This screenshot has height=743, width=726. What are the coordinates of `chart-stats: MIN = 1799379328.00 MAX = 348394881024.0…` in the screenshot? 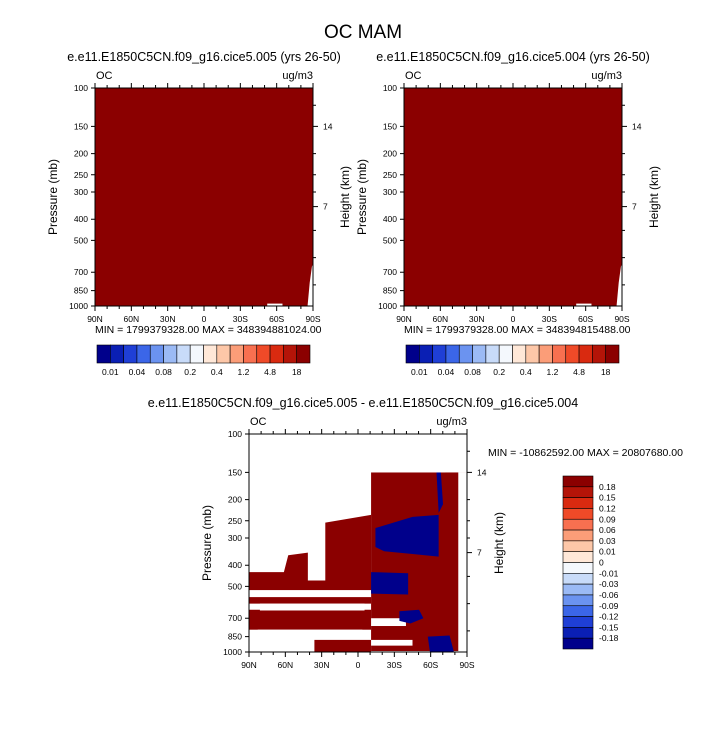 It's located at (208, 330).